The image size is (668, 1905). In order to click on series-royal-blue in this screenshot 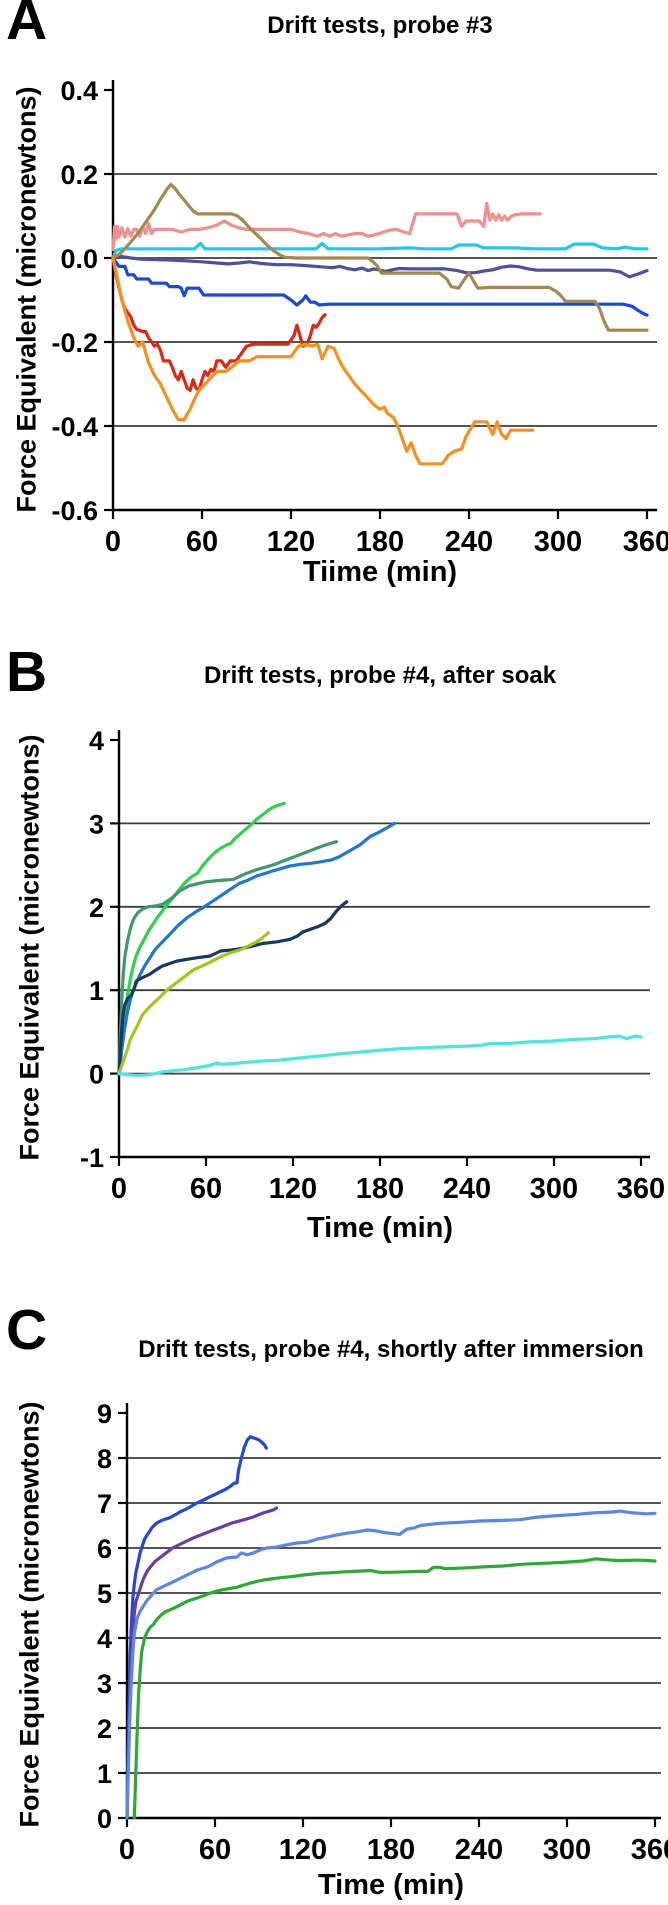, I will do `click(196, 1627)`.